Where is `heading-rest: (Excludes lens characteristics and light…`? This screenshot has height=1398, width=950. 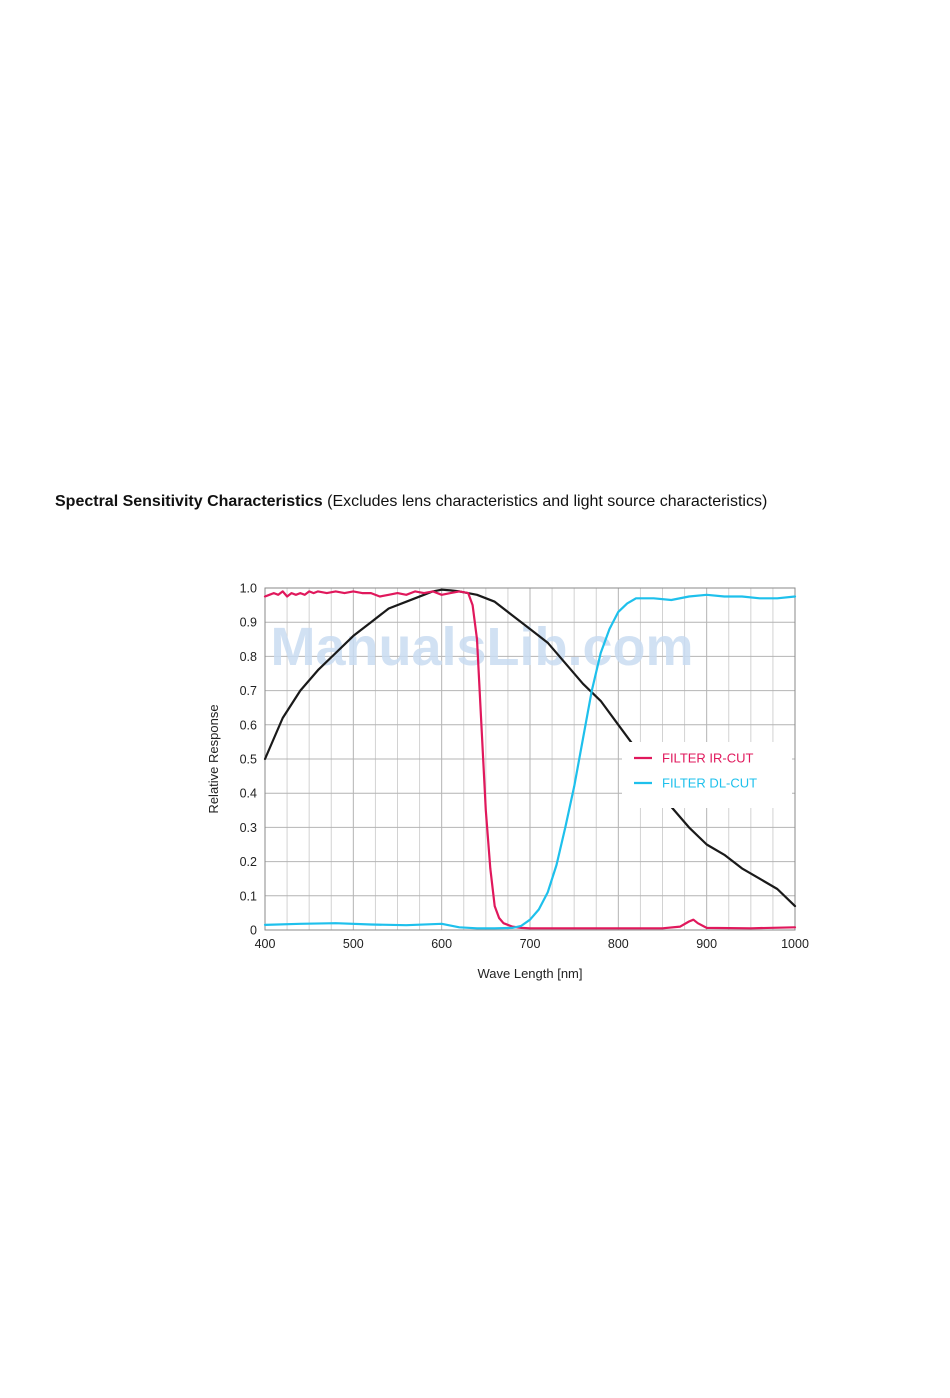 heading-rest: (Excludes lens characteristics and light… is located at coordinates (545, 501).